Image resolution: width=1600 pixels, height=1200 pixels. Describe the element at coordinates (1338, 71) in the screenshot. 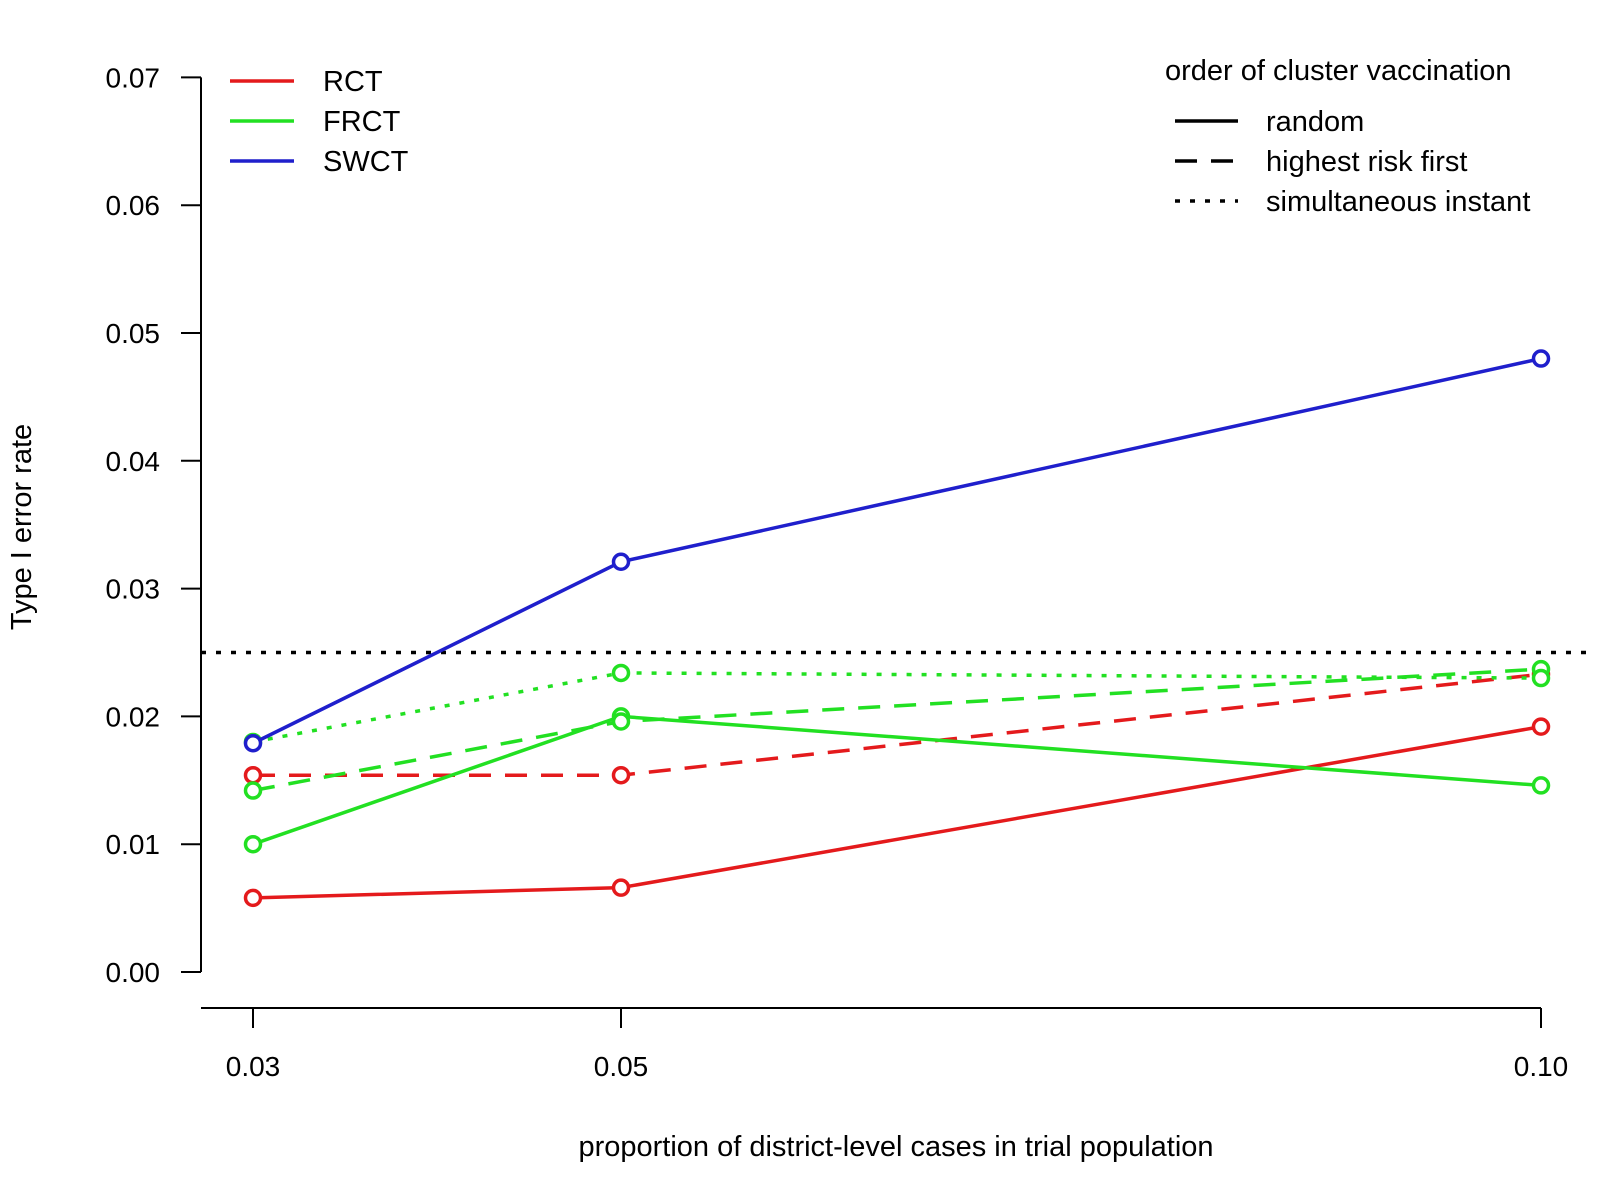

I see `legend-order-title: order of cluster vaccination` at that location.